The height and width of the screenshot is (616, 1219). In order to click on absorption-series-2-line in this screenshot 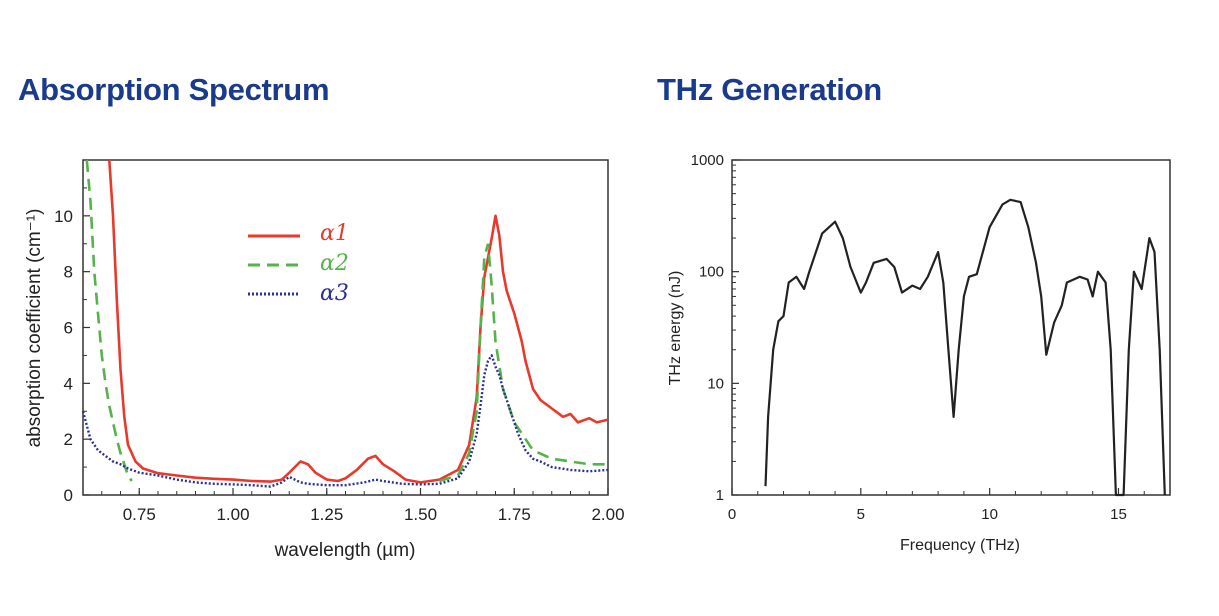, I will do `click(109, 320)`.